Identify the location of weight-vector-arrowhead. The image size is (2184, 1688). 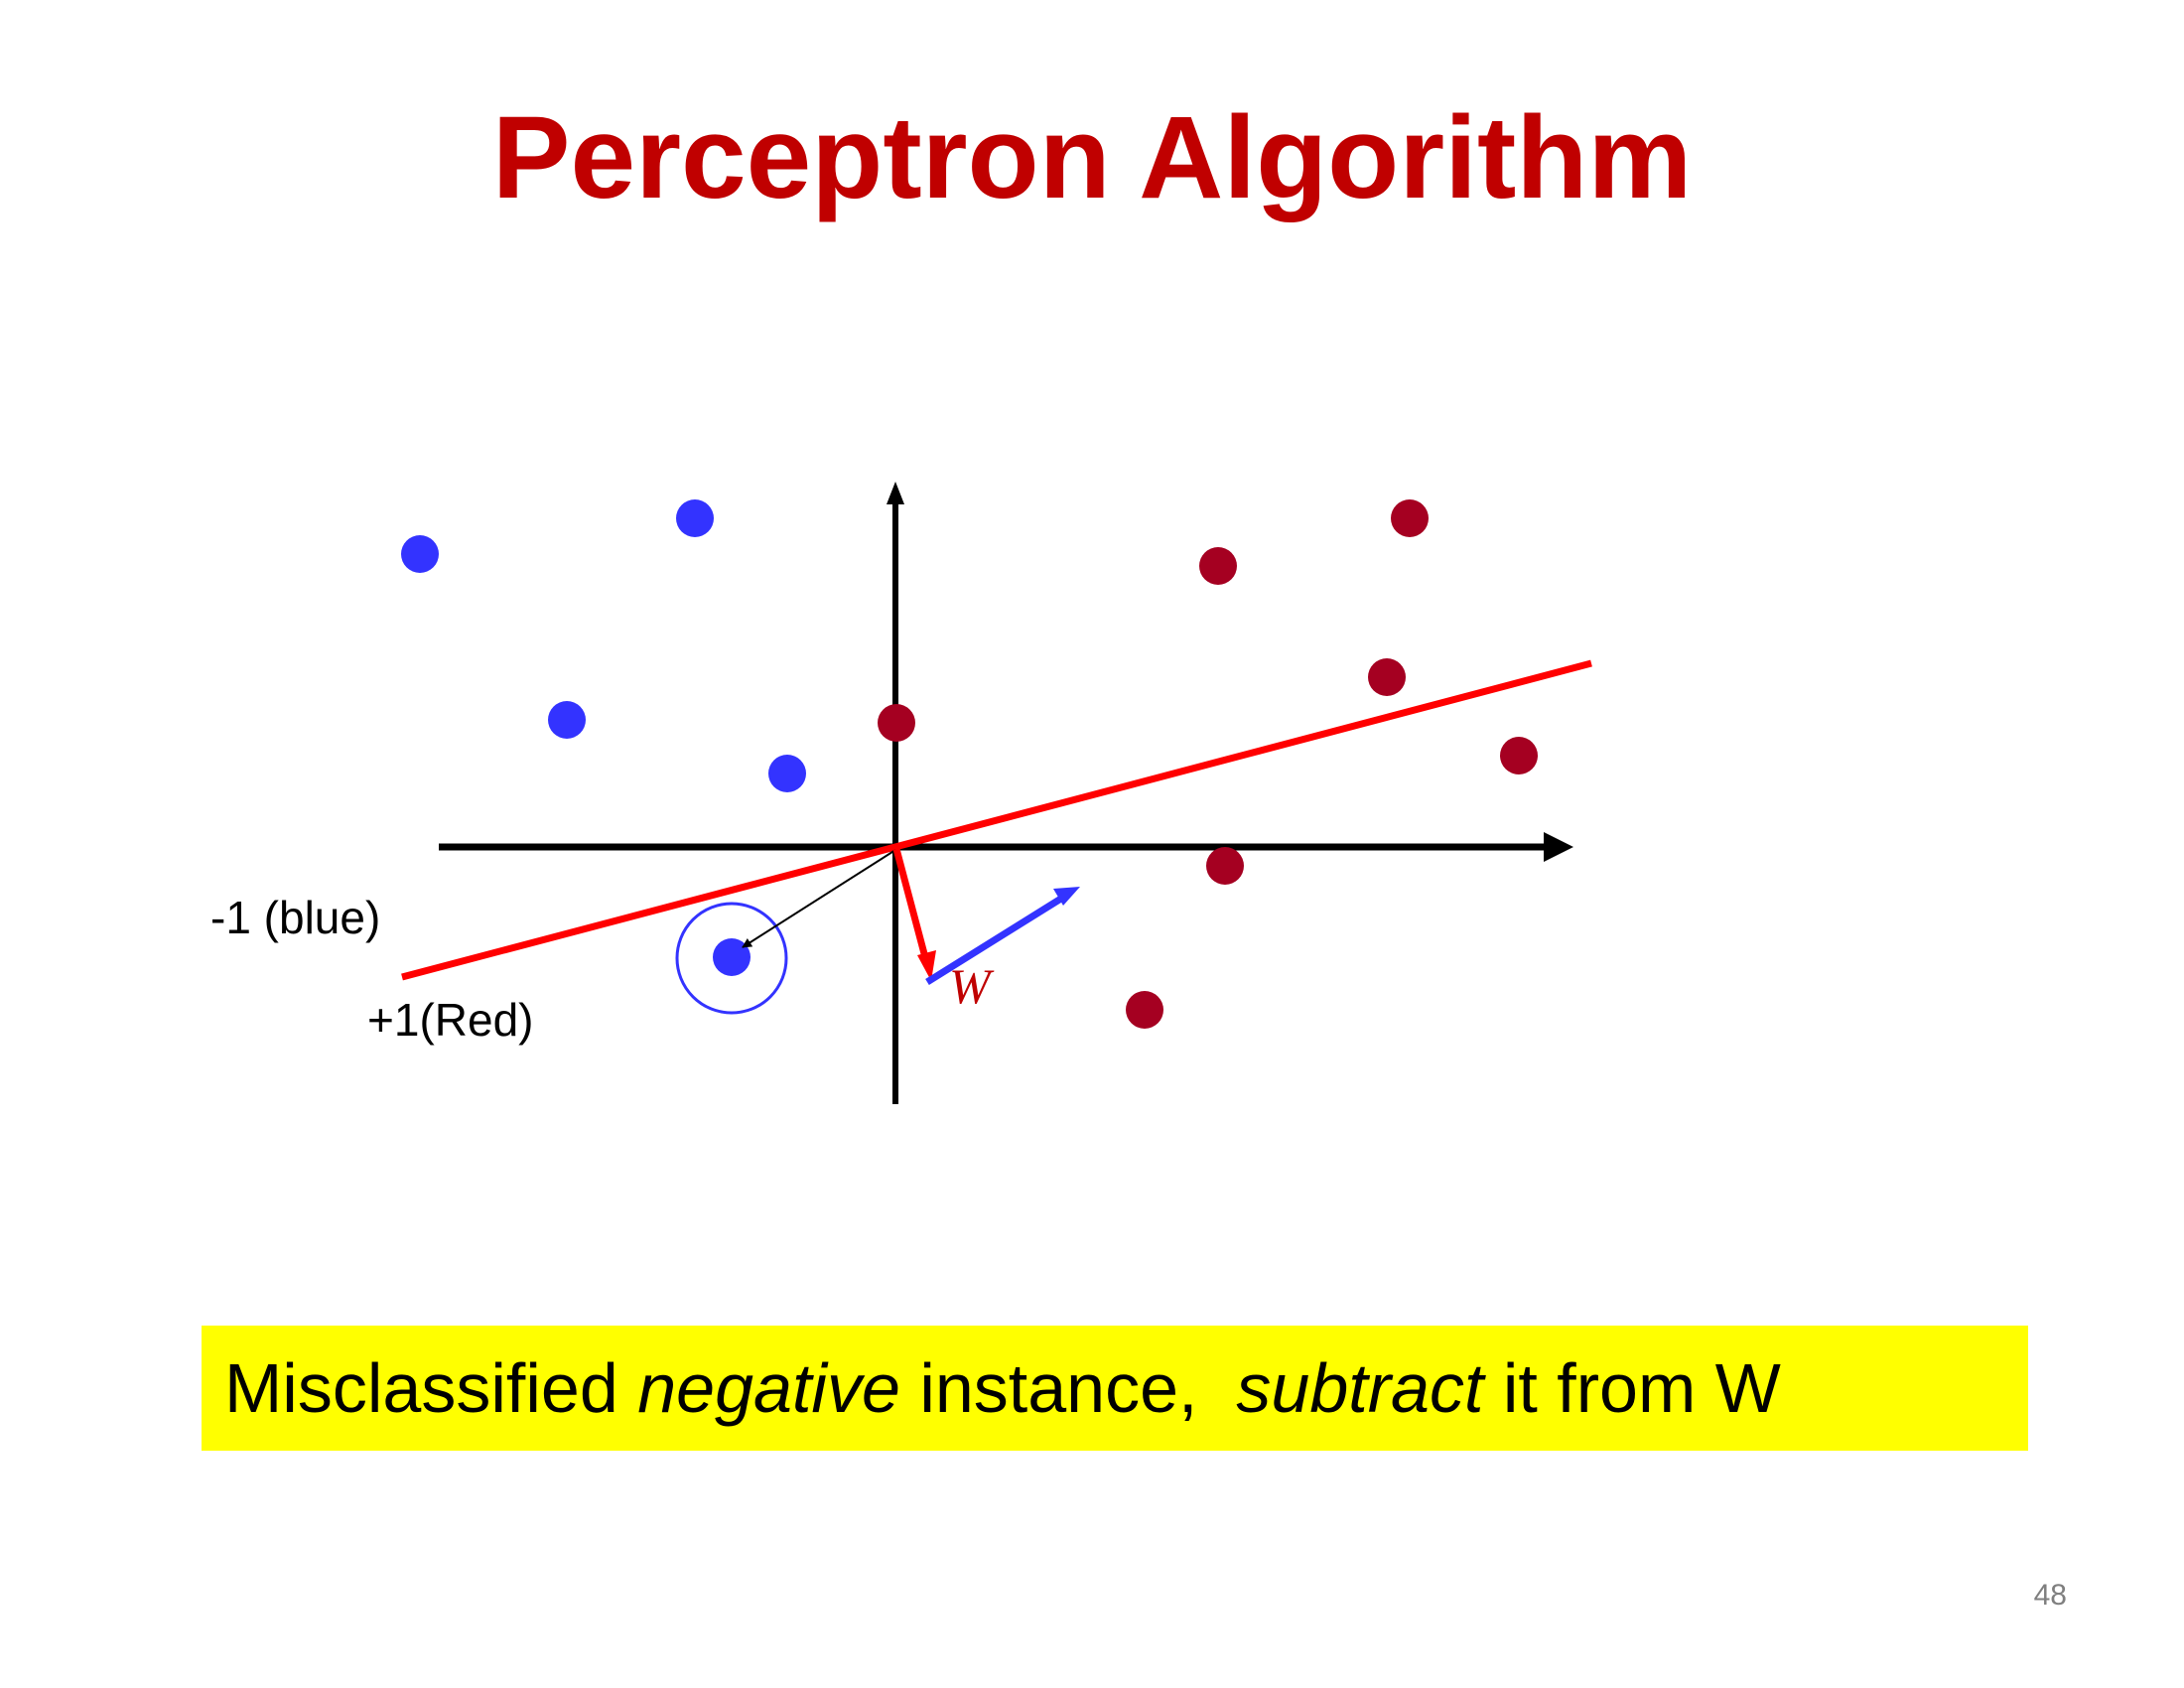
(926, 965).